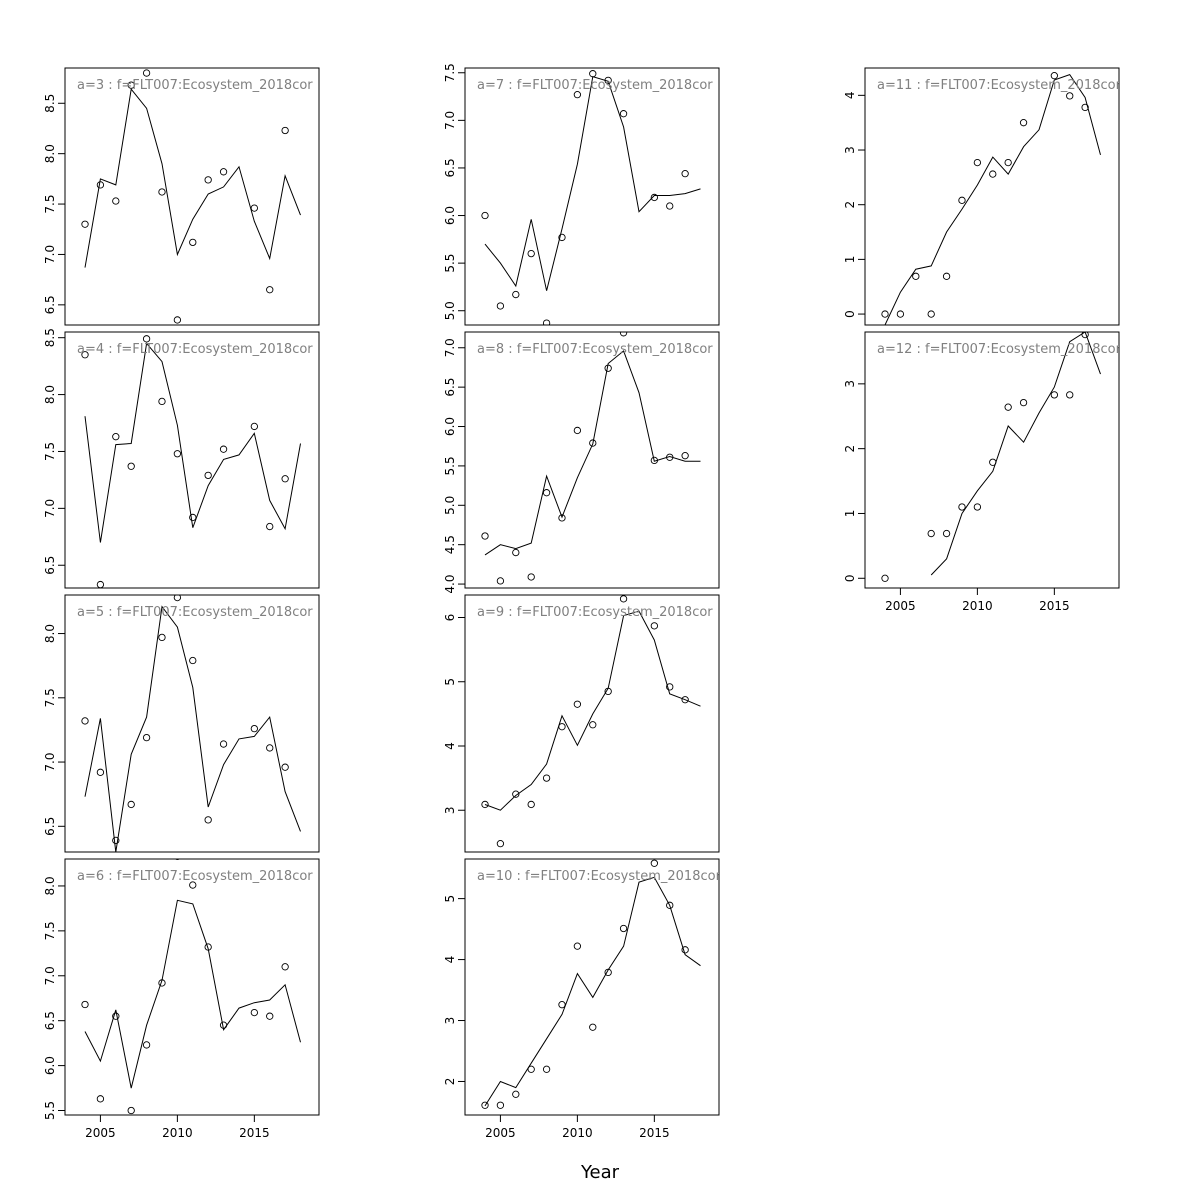 This screenshot has height=1200, width=1200. Describe the element at coordinates (977, 606) in the screenshot. I see `x-tick-label: 2010` at that location.